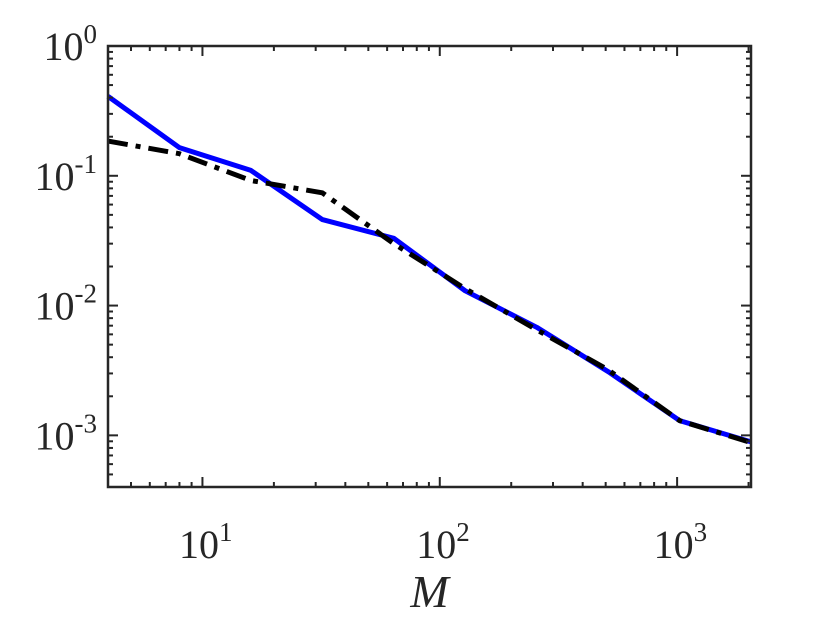 This screenshot has width=830, height=623. I want to click on y-tick-label: 10⁻¹, so click(66, 174).